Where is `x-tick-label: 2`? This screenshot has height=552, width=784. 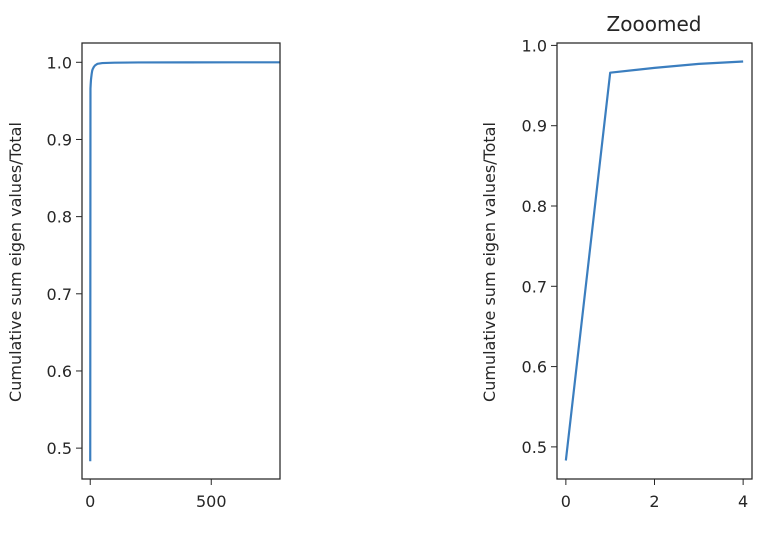 x-tick-label: 2 is located at coordinates (654, 501).